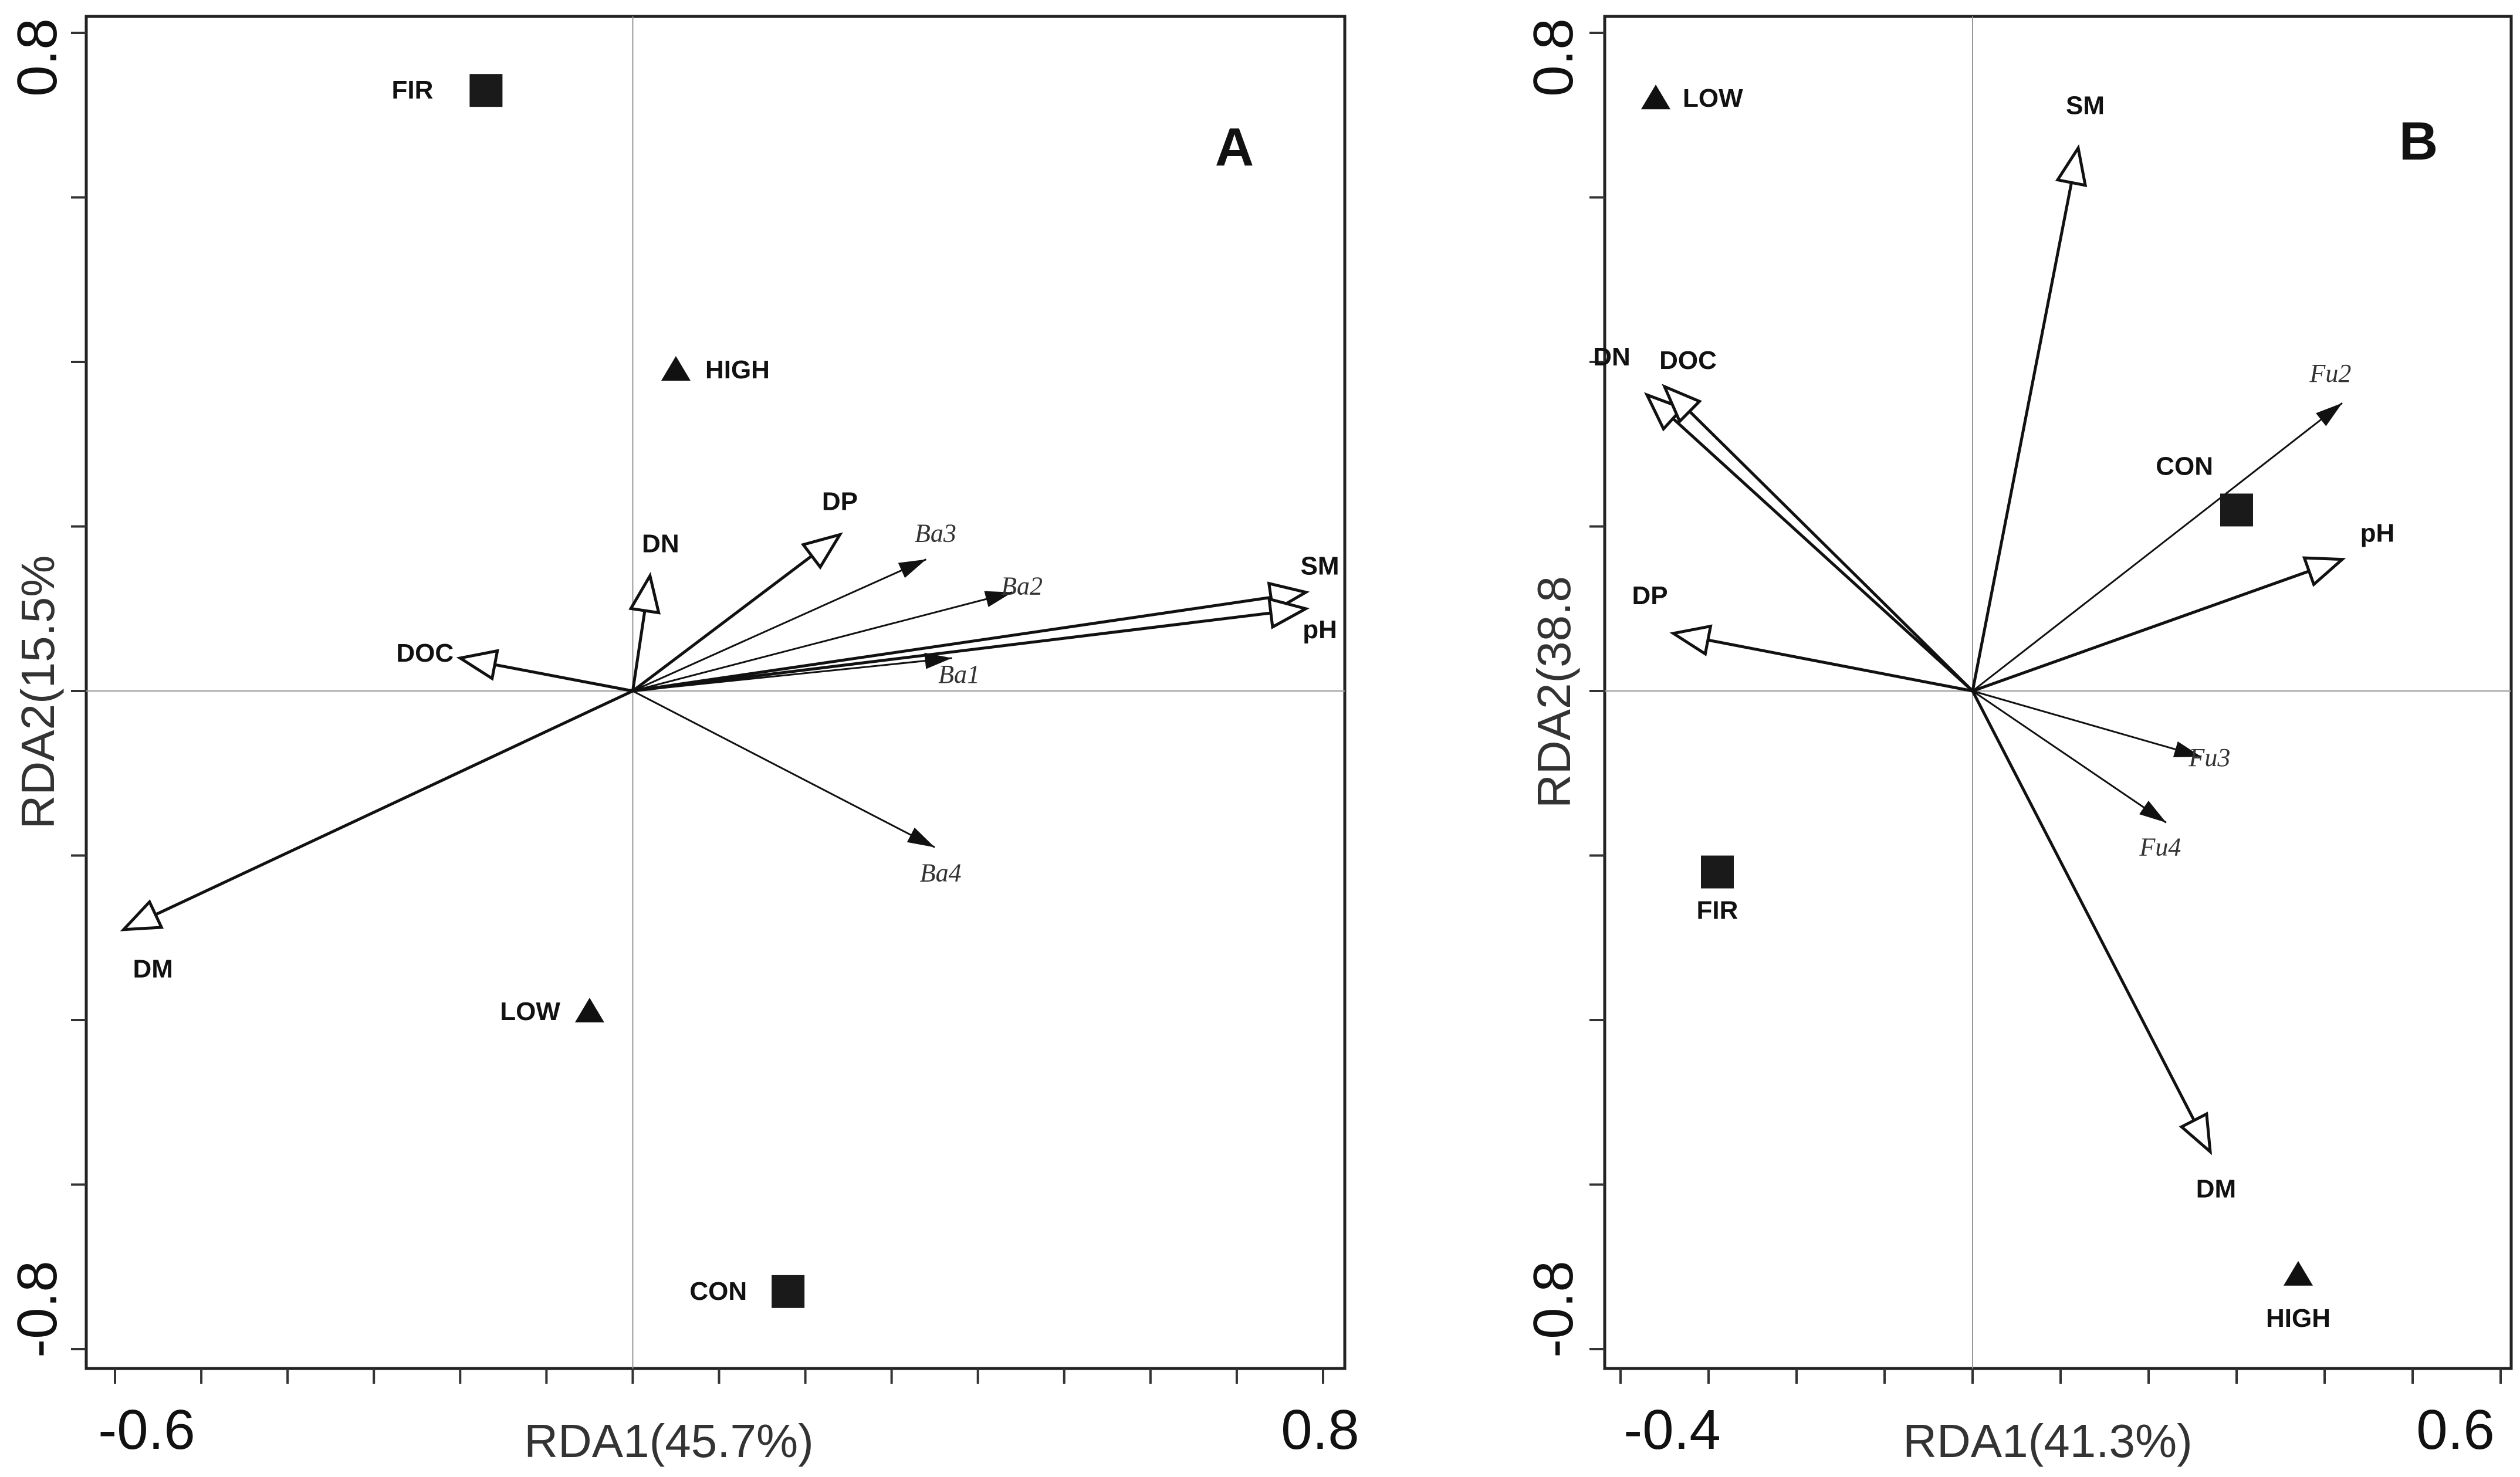 The width and height of the screenshot is (2520, 1477). What do you see at coordinates (1554, 692) in the screenshot?
I see `panel-b-y-axis-title: RDA2(38.8` at bounding box center [1554, 692].